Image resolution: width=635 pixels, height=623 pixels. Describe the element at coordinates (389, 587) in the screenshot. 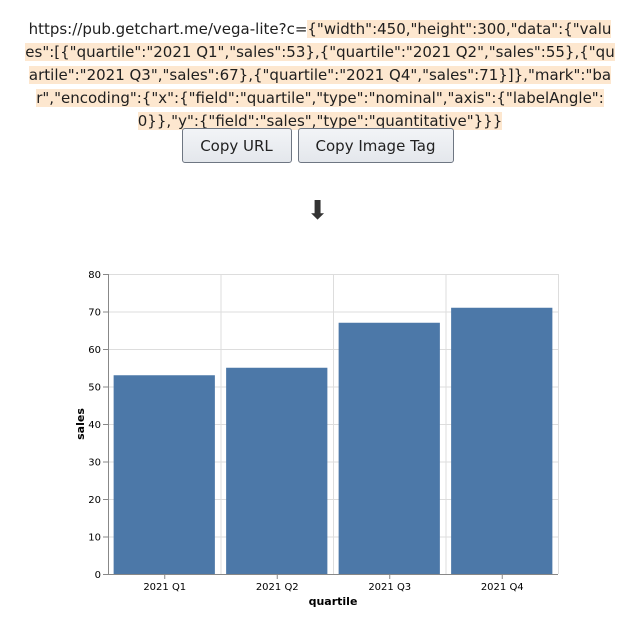

I see `x-tick-label: 2021 Q3` at that location.